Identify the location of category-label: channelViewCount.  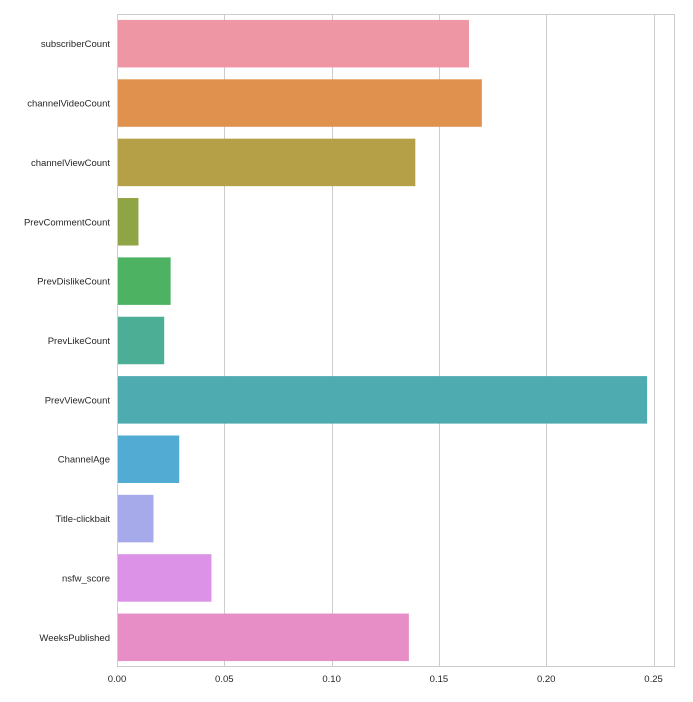
(70, 163).